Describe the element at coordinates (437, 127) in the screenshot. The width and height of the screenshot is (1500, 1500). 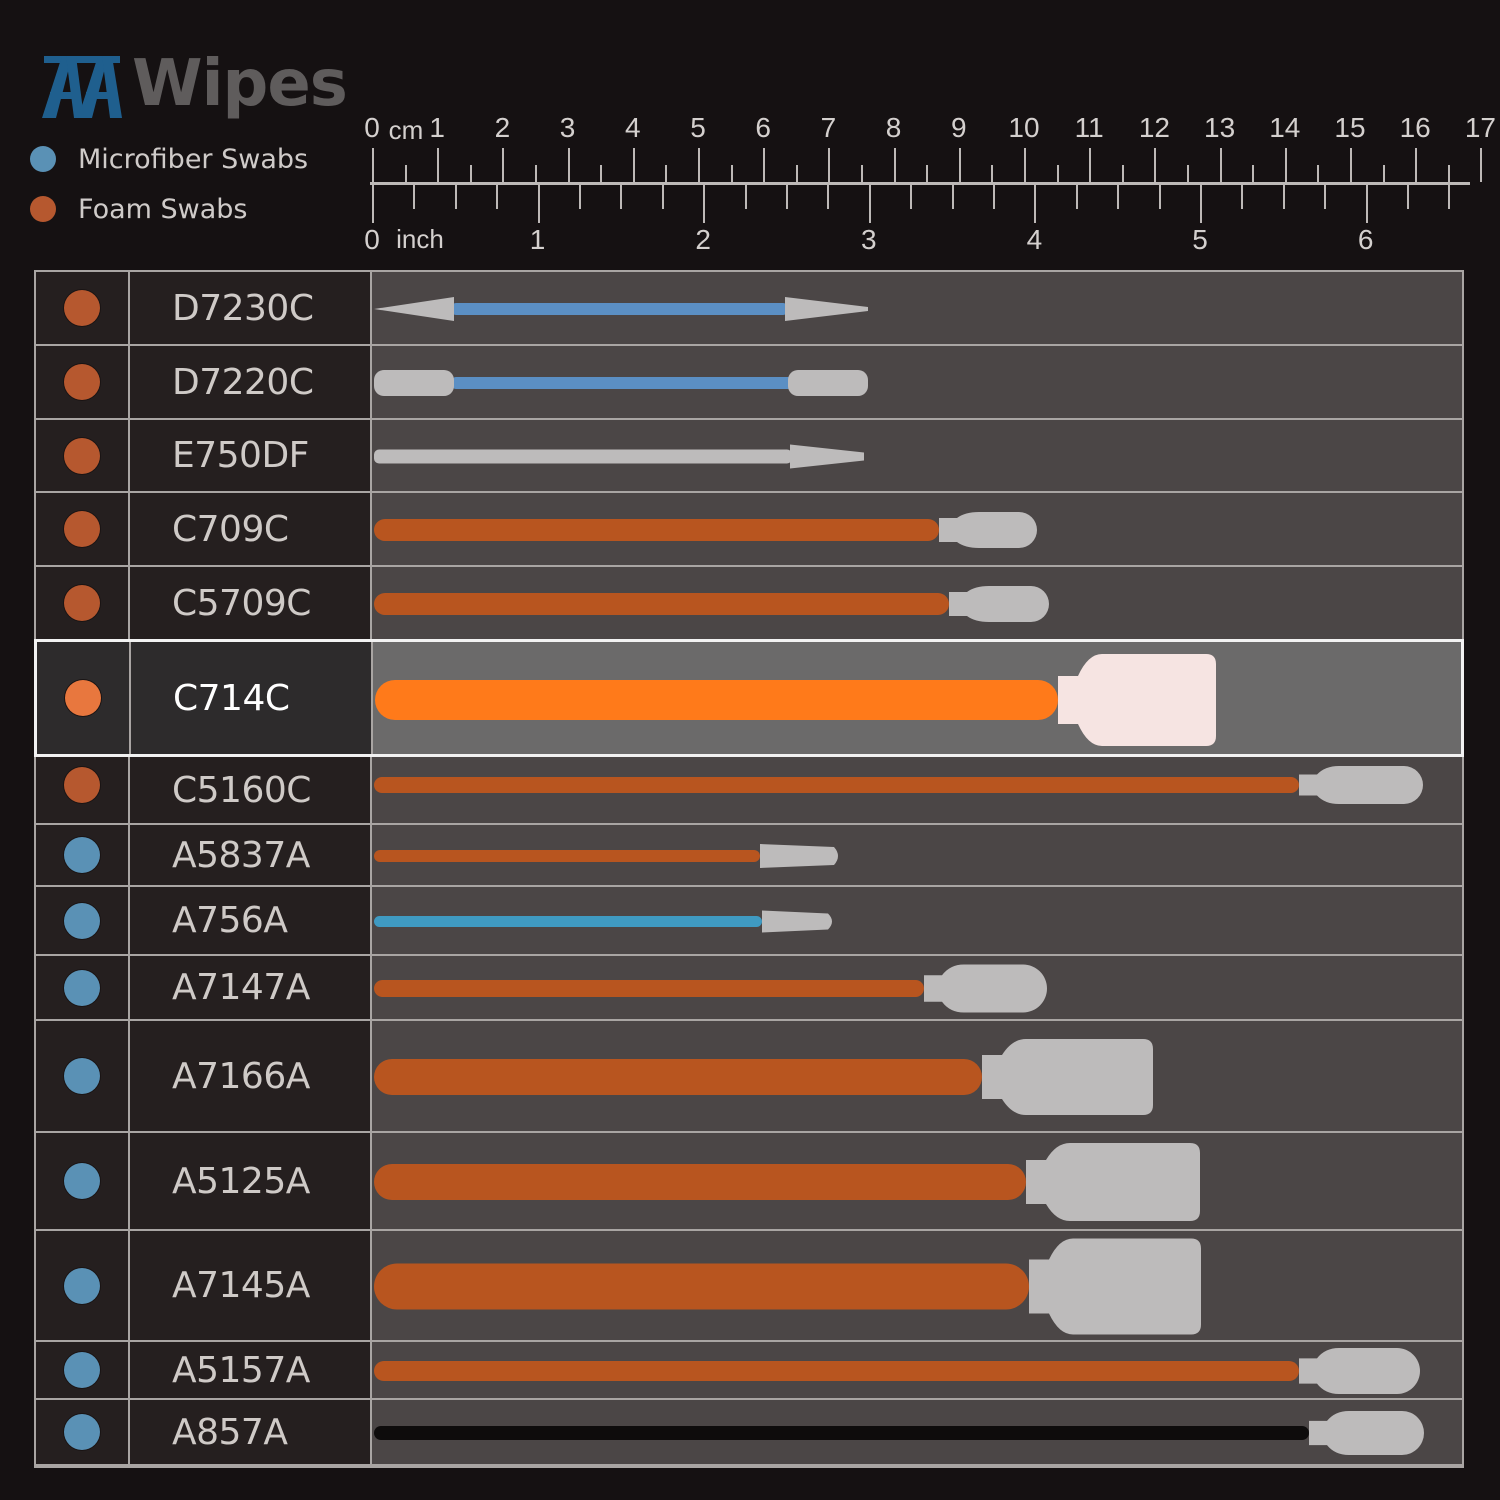
I see `cm-label: 1` at that location.